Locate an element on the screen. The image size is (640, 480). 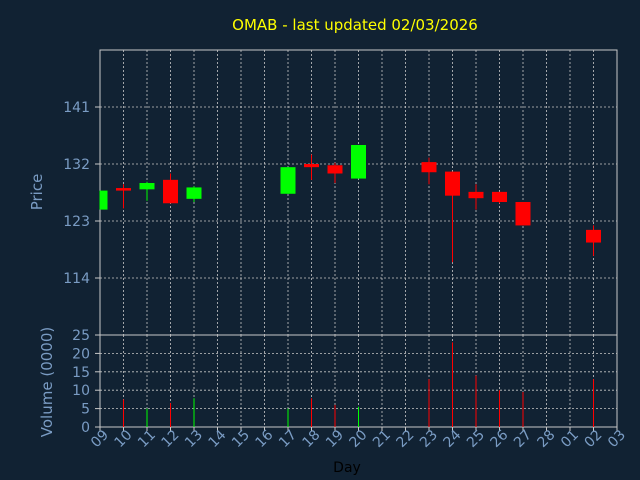
day-tick-label: 15 is located at coordinates (241, 439).